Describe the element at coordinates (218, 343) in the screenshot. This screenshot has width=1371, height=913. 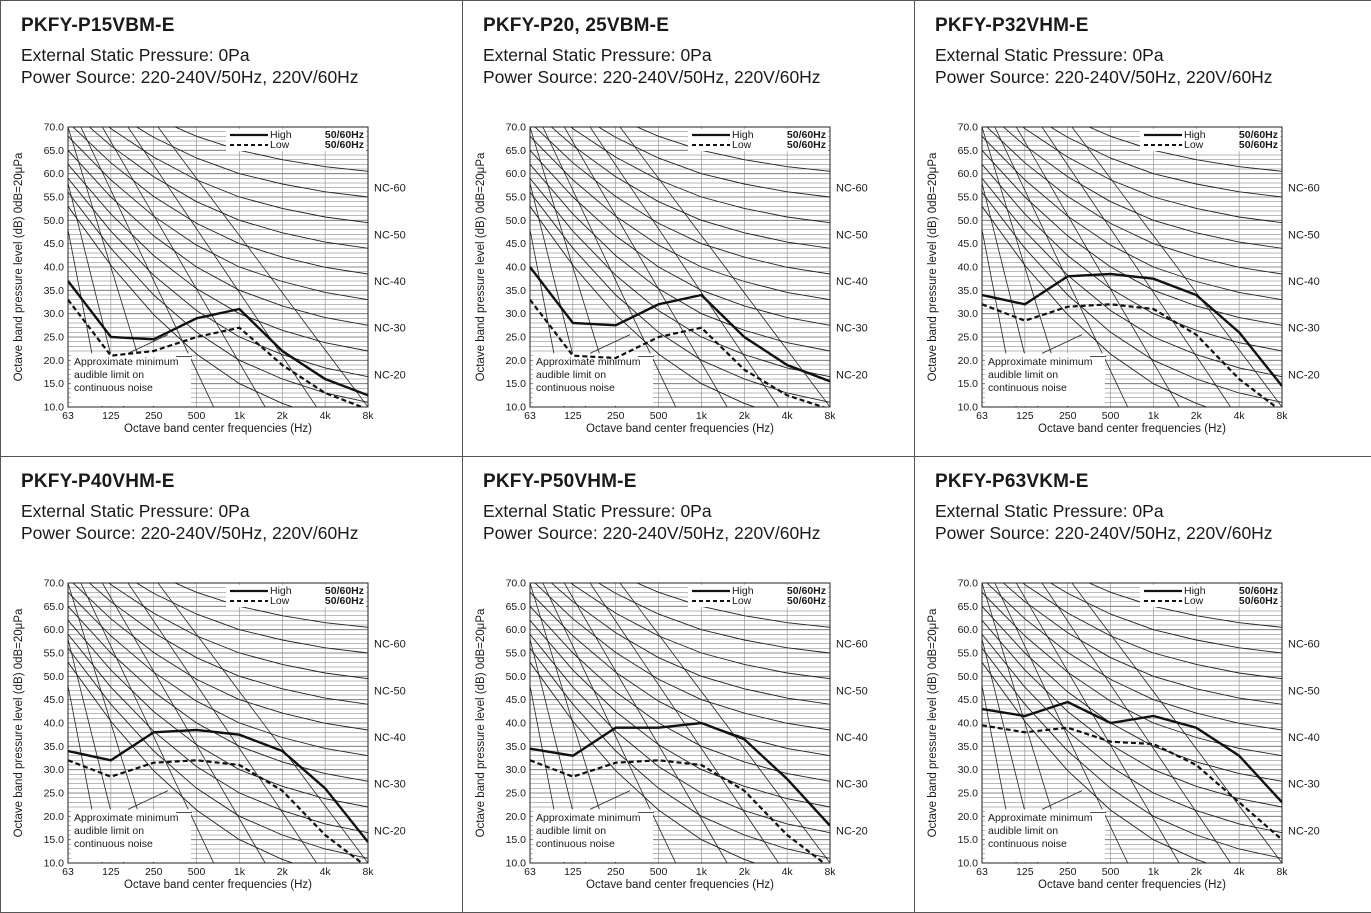
I see `series-group` at that location.